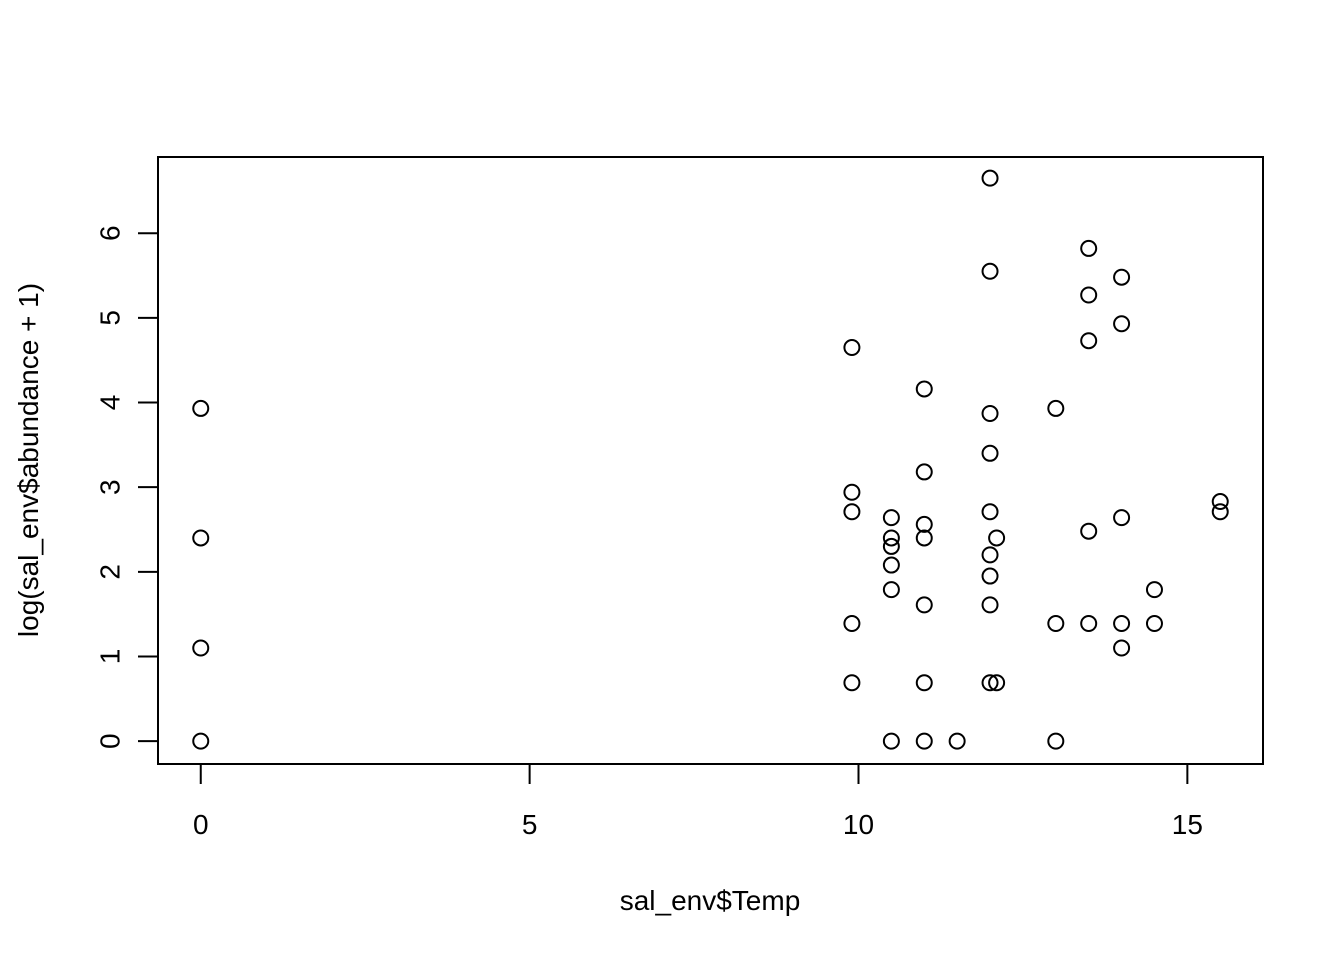 This screenshot has width=1344, height=960. What do you see at coordinates (858, 824) in the screenshot?
I see `x-tick-label: 10` at bounding box center [858, 824].